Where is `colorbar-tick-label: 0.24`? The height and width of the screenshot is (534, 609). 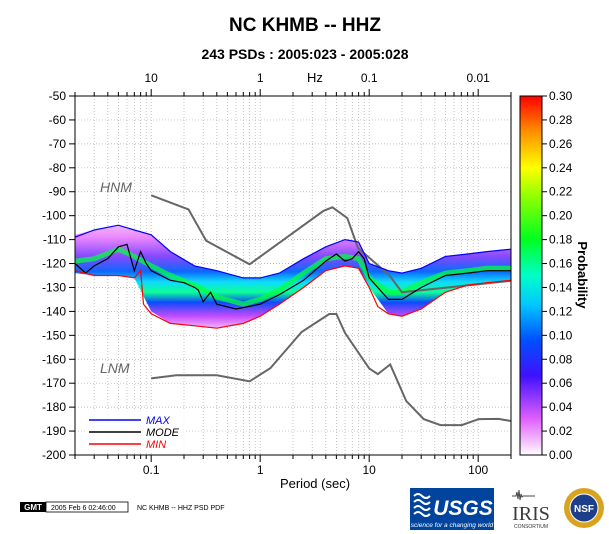
colorbar-tick-label: 0.24 is located at coordinates (561, 168).